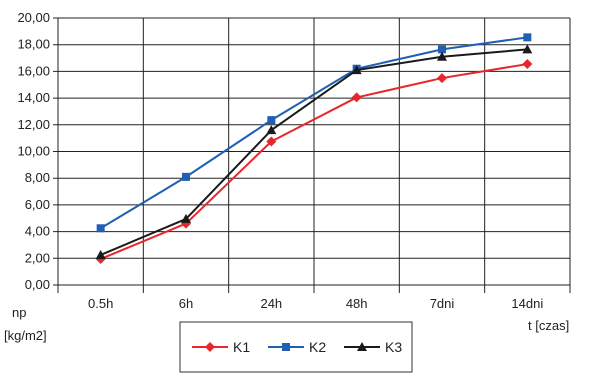 This screenshot has width=590, height=380. What do you see at coordinates (37, 231) in the screenshot?
I see `y-tick-label: 4,00` at bounding box center [37, 231].